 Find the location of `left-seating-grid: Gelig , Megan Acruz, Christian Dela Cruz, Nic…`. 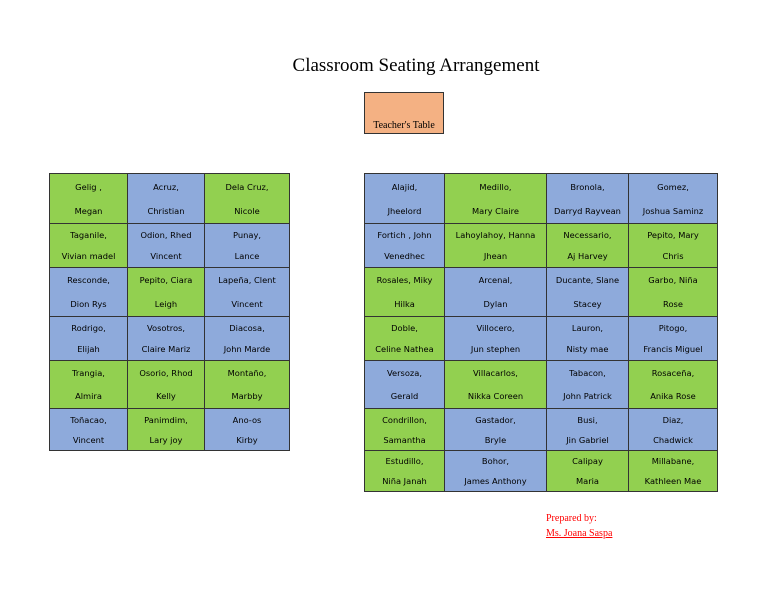

left-seating-grid: Gelig , Megan Acruz, Christian Dela Cruz, Nic… is located at coordinates (169, 312).